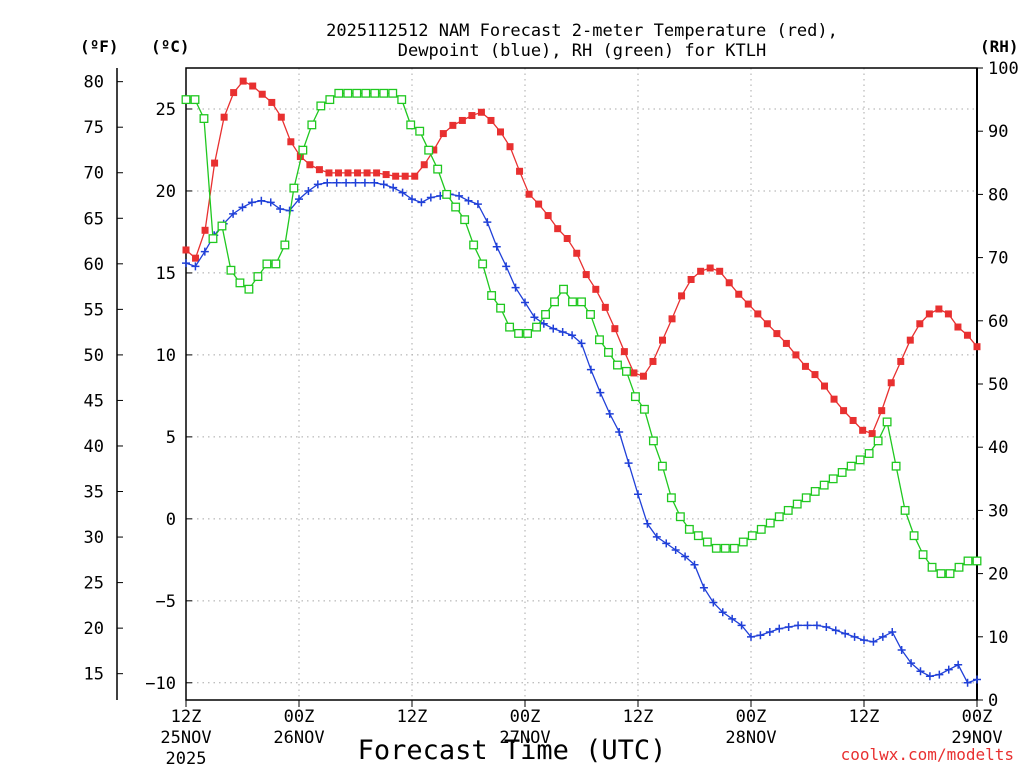 This screenshot has height=768, width=1024. What do you see at coordinates (99, 46) in the screenshot?
I see `fahrenheit-unit-label: (ºF)` at bounding box center [99, 46].